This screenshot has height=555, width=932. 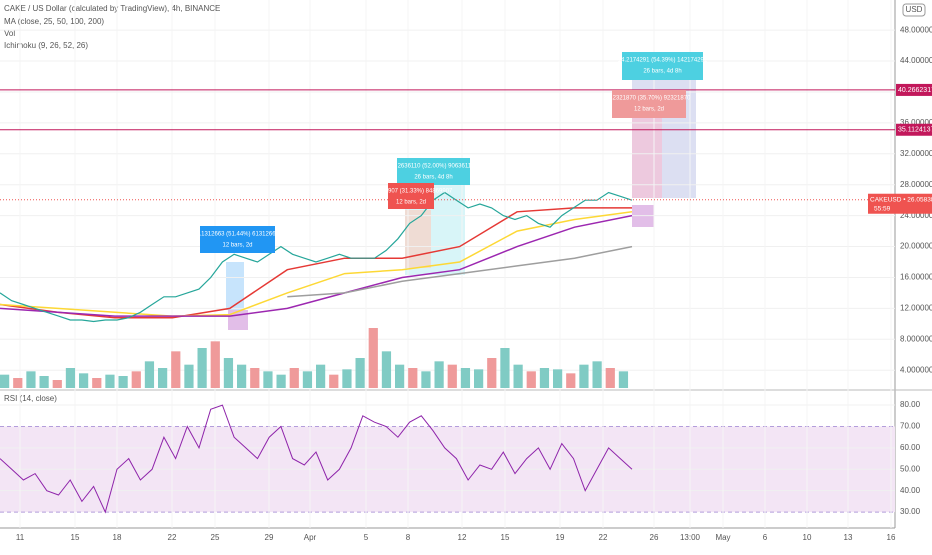 I want to click on price-tick-label: 16.0000000, so click(x=916, y=277).